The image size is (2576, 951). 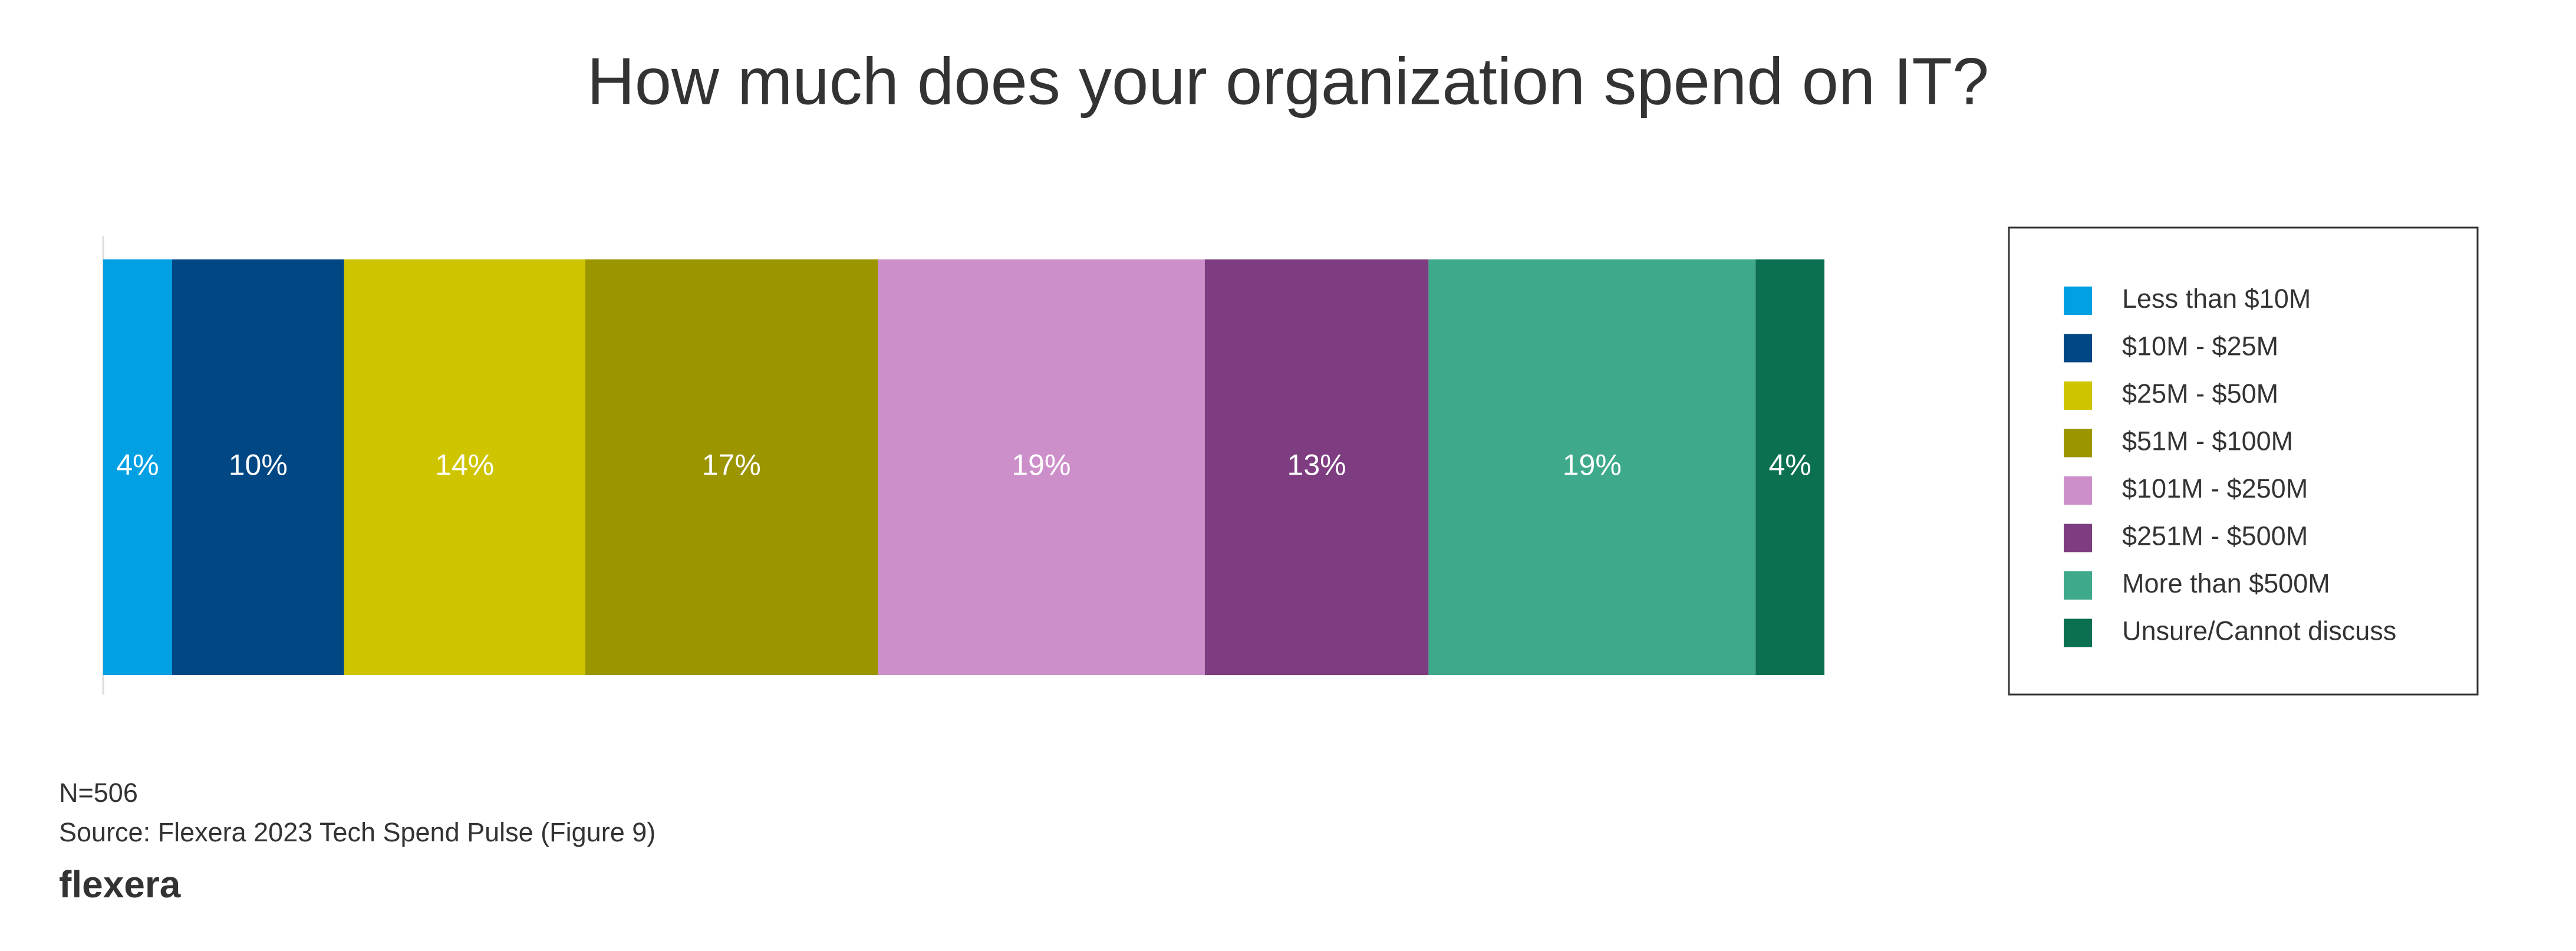 I want to click on legend-label: Less than $10M, so click(x=2216, y=299).